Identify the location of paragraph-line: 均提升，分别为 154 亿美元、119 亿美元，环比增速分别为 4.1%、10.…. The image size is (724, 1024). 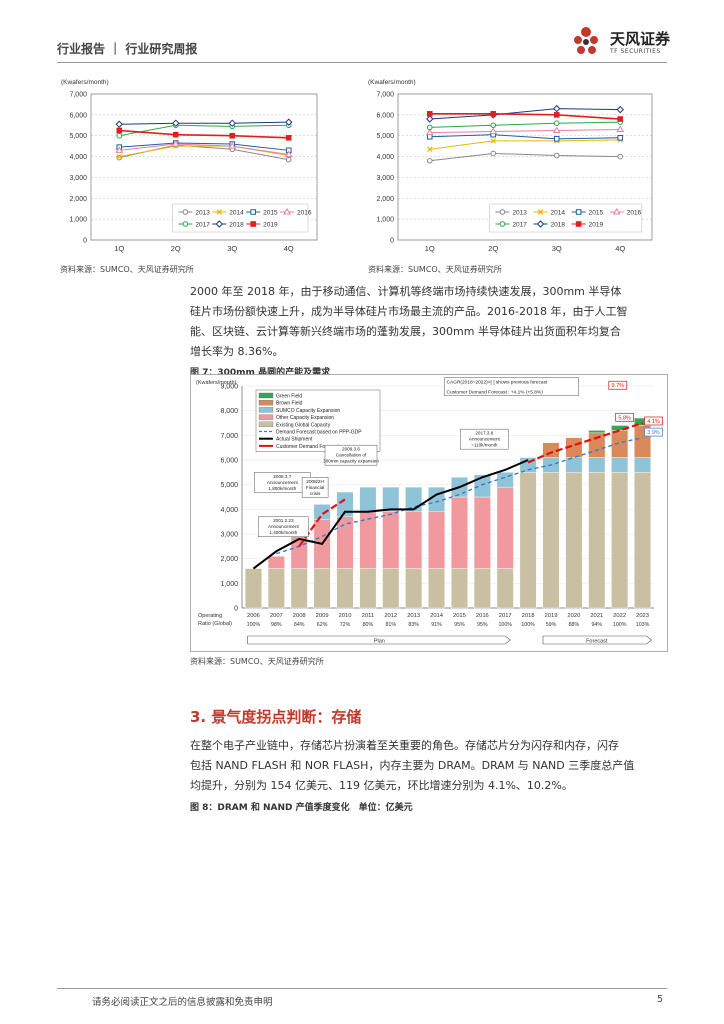
(381, 785).